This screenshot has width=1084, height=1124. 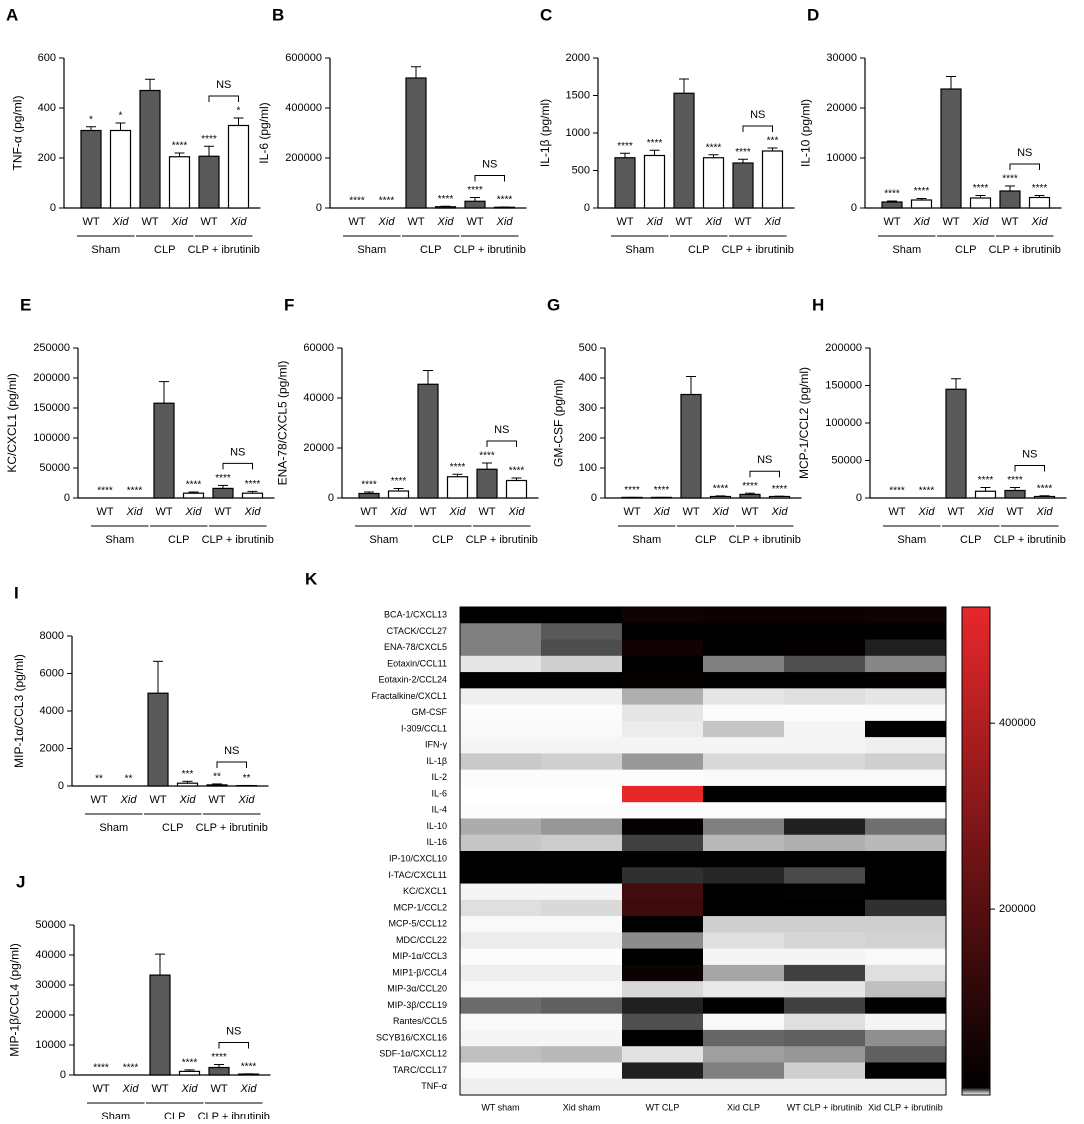 I want to click on panel-letter: J, so click(x=20, y=881).